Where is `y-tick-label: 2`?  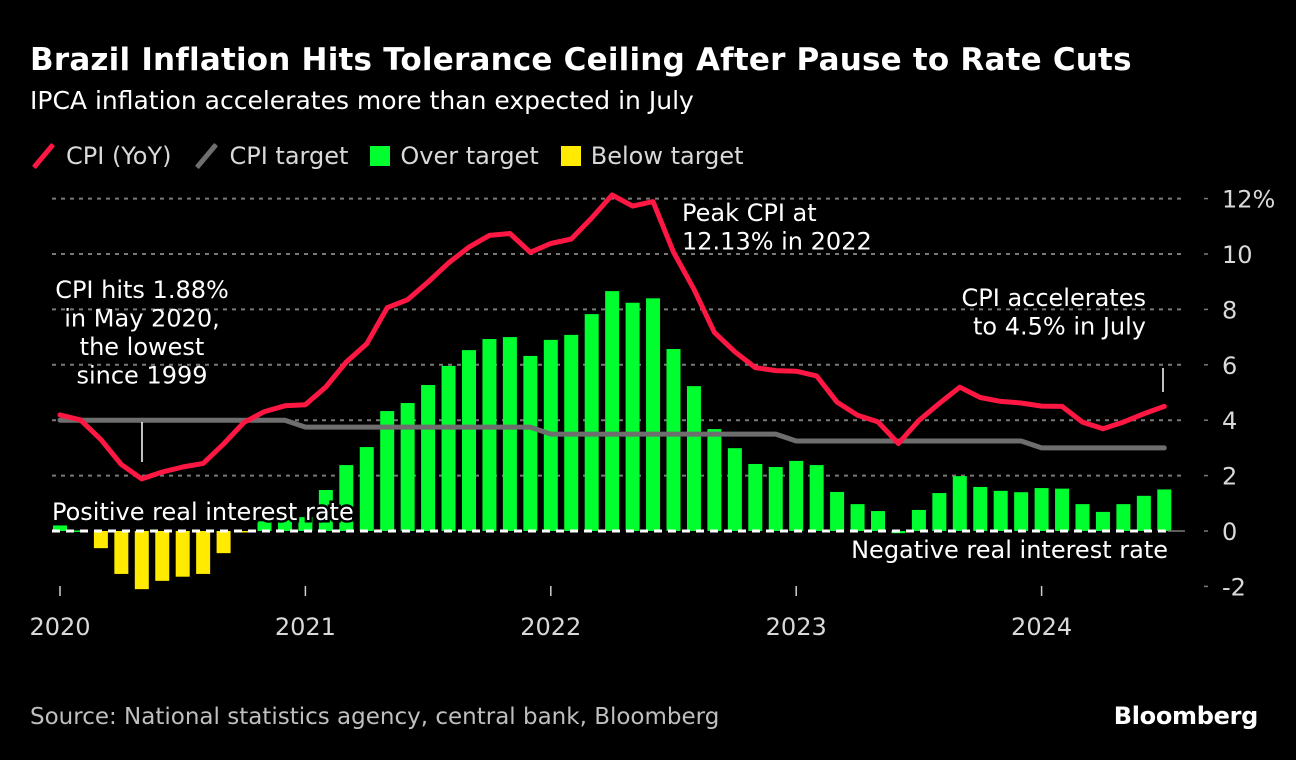
y-tick-label: 2 is located at coordinates (1229, 477).